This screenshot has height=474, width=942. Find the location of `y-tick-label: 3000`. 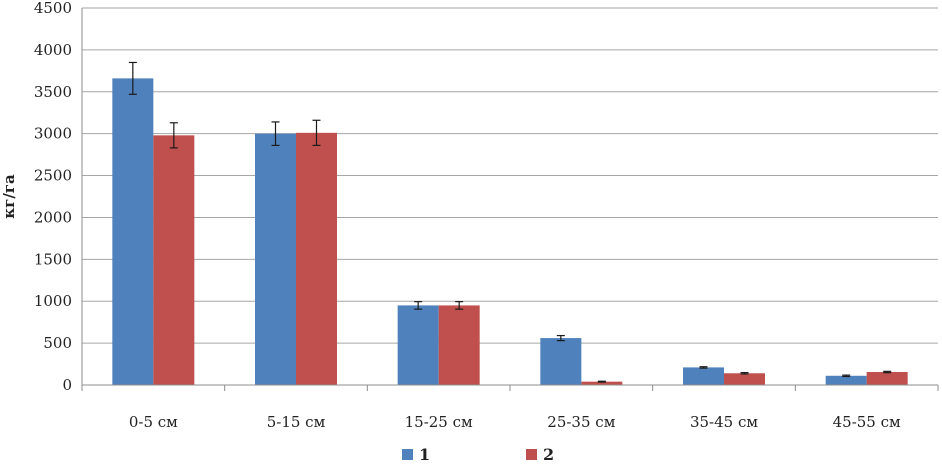

y-tick-label: 3000 is located at coordinates (53, 134).